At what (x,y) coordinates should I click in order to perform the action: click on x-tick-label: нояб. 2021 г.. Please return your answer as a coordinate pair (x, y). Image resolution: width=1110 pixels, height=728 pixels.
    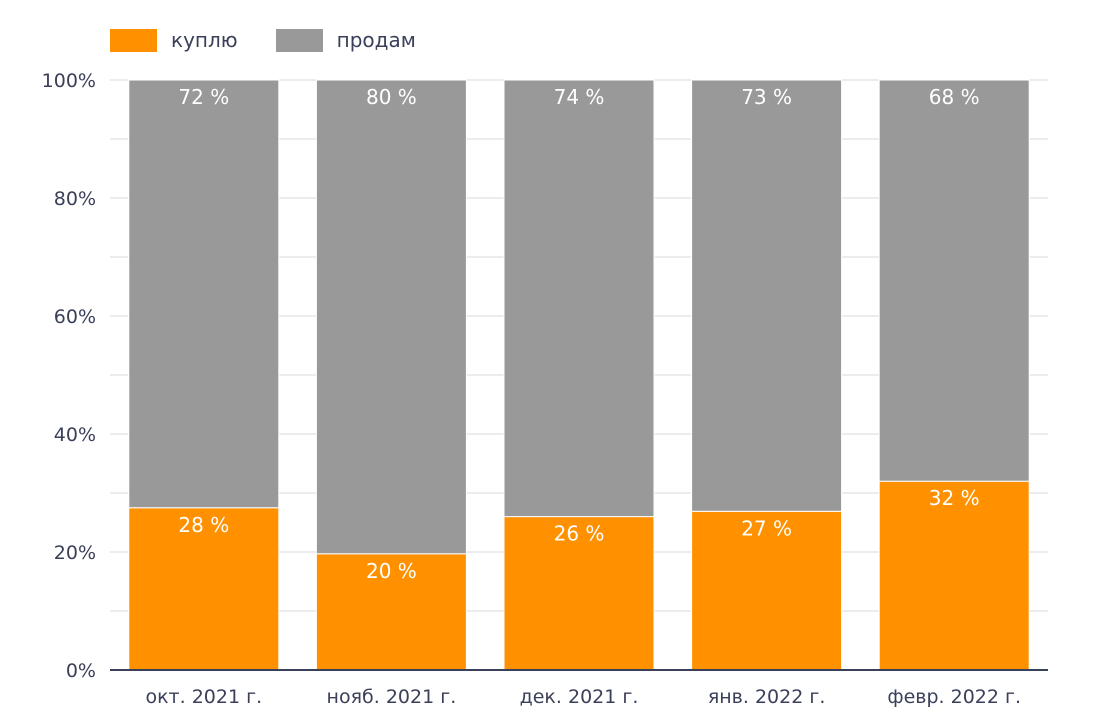
    Looking at the image, I should click on (392, 697).